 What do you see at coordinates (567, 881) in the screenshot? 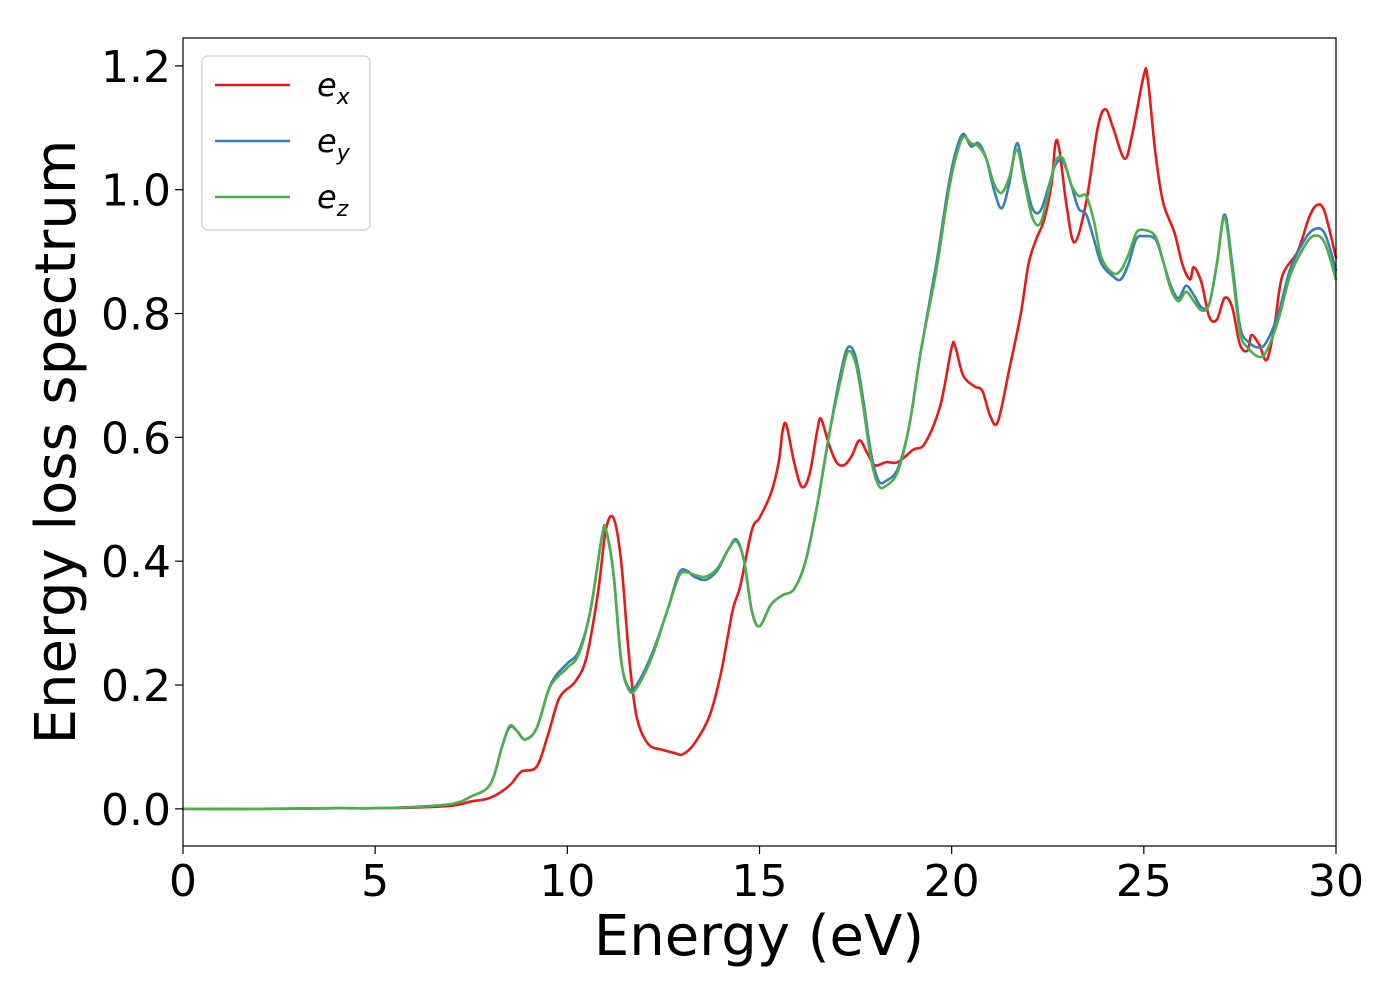
I see `x-tick-label: 10` at bounding box center [567, 881].